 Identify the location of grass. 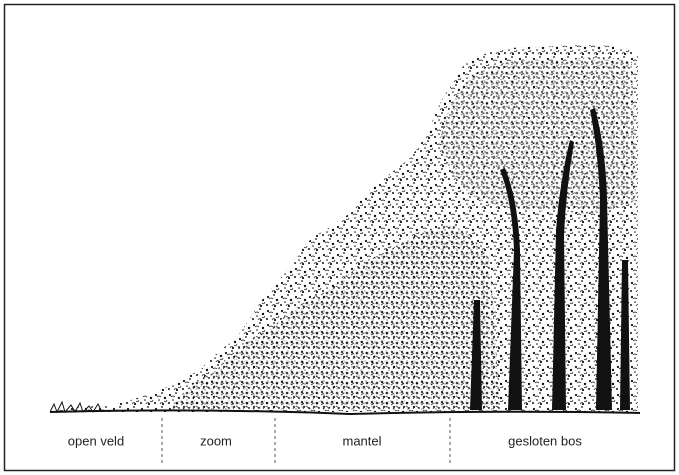
(76, 407).